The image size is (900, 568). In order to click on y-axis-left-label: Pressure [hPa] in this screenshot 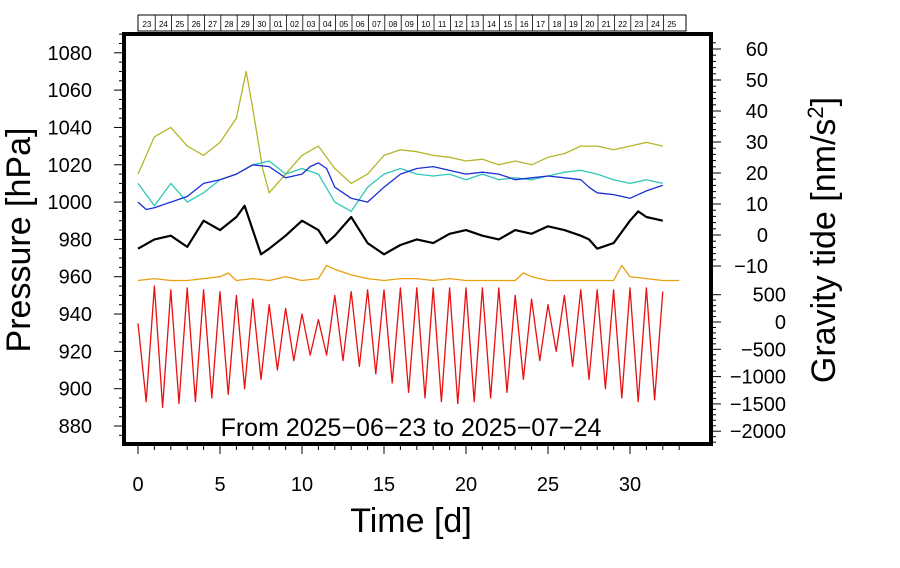, I will do `click(19, 240)`.